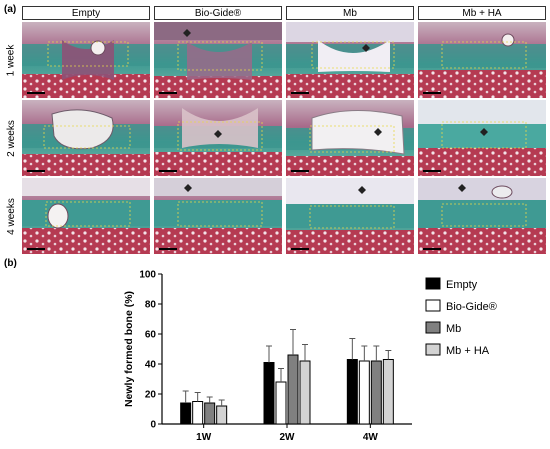 The height and width of the screenshot is (449, 550). What do you see at coordinates (86, 60) in the screenshot?
I see `micrograph-1w-empty` at bounding box center [86, 60].